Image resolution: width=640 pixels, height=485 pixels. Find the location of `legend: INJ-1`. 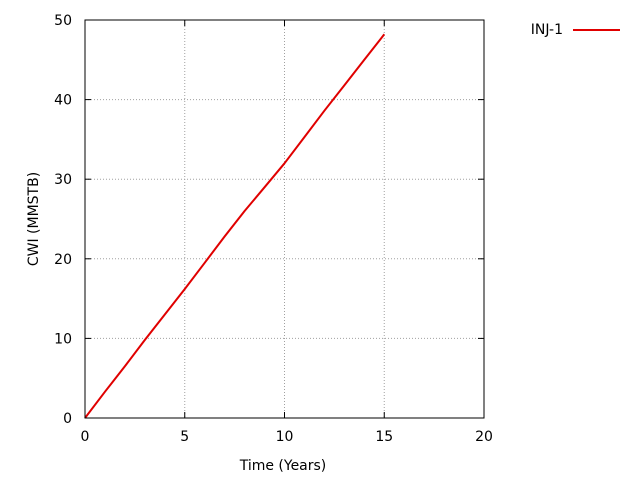

legend: INJ-1 is located at coordinates (575, 30).